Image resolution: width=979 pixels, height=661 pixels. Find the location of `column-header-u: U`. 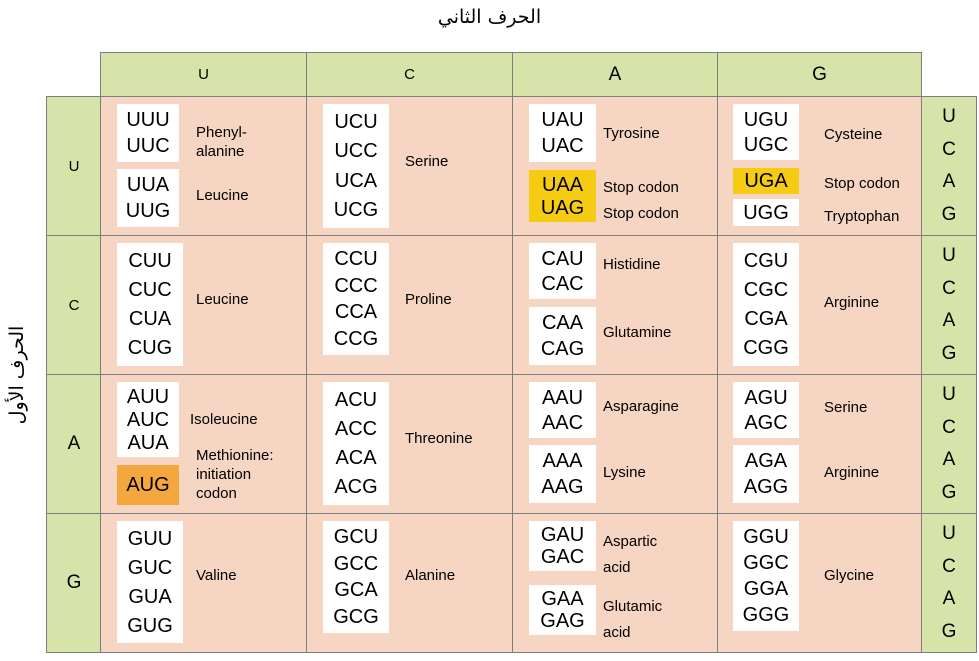

column-header-u: U is located at coordinates (203, 74).